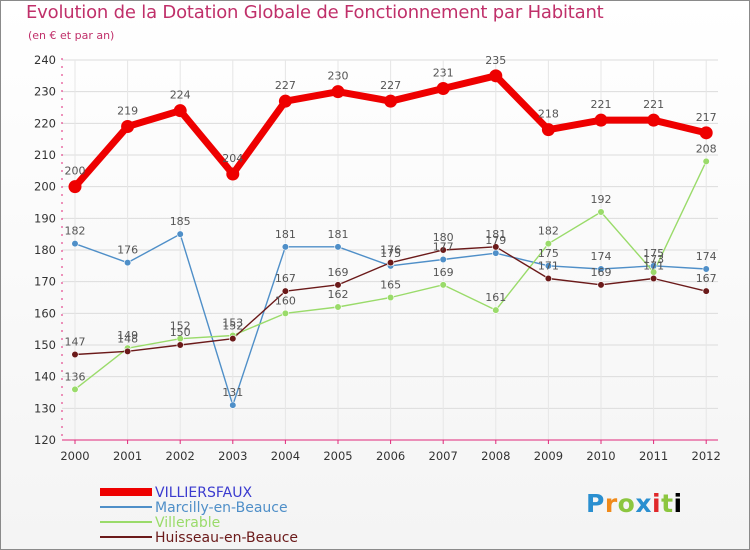 This screenshot has width=750, height=550. I want to click on data-label: 148, so click(127, 338).